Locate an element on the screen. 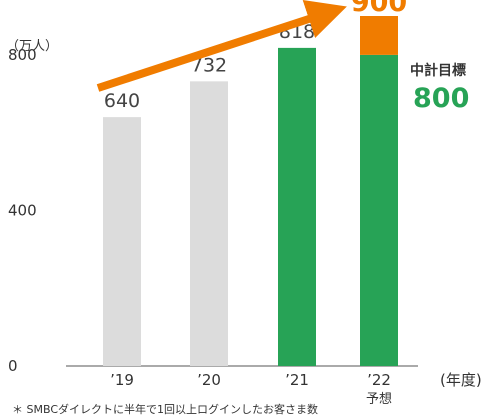 This screenshot has width=500, height=420. projection-bar-segment is located at coordinates (379, 35).